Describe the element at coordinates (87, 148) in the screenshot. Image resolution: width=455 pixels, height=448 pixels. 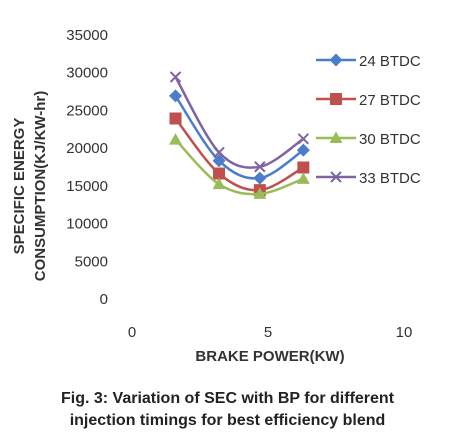
I see `y-tick-label: 20000` at that location.